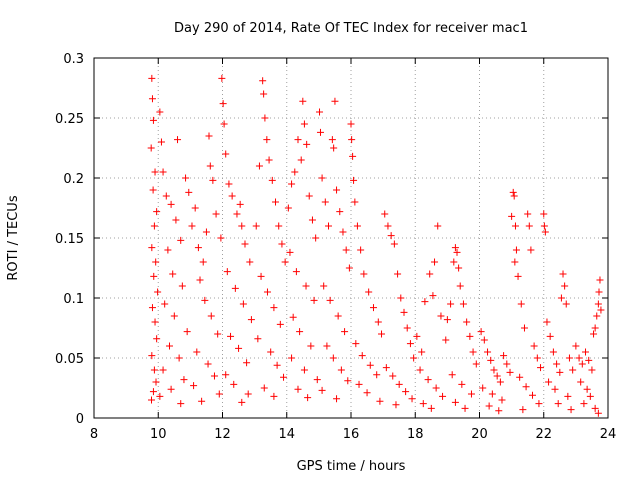  What do you see at coordinates (222, 434) in the screenshot?
I see `x-tick-label: 12` at bounding box center [222, 434].